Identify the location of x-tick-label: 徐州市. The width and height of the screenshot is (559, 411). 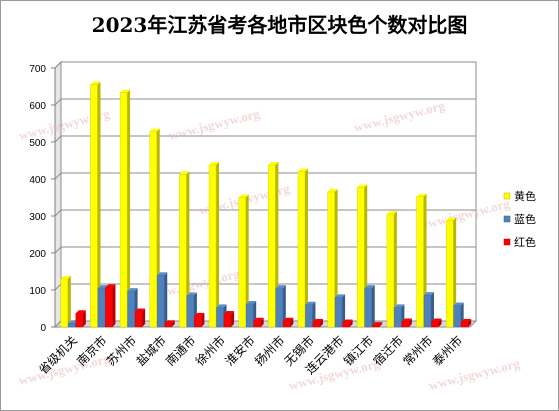
(210, 351).